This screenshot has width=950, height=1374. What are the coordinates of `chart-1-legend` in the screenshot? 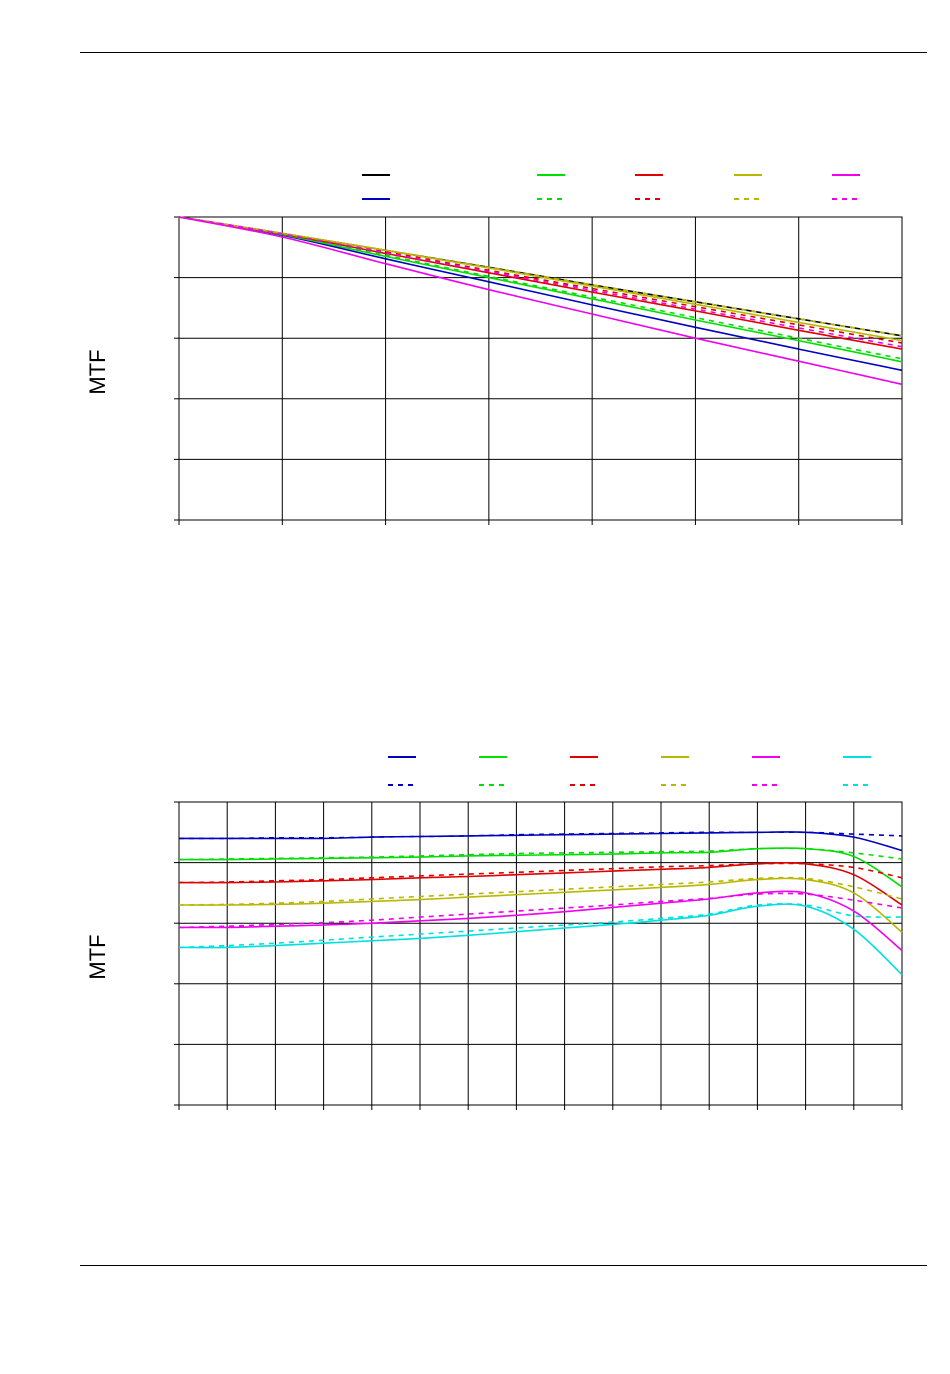 It's located at (611, 187).